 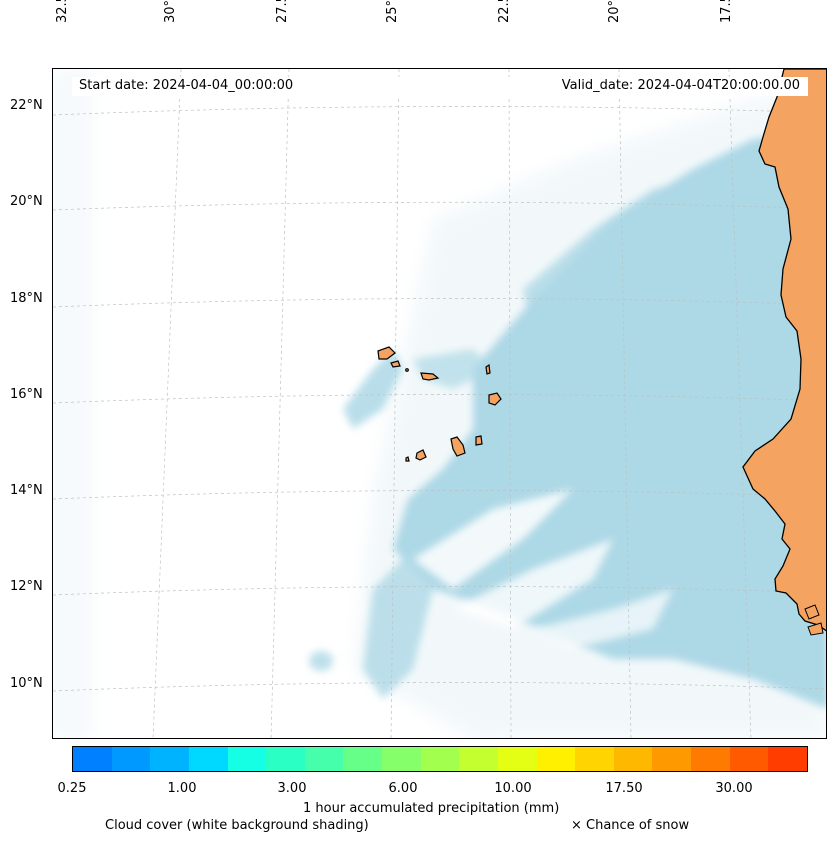 What do you see at coordinates (26, 201) in the screenshot?
I see `lat-label-20n: 20°N` at bounding box center [26, 201].